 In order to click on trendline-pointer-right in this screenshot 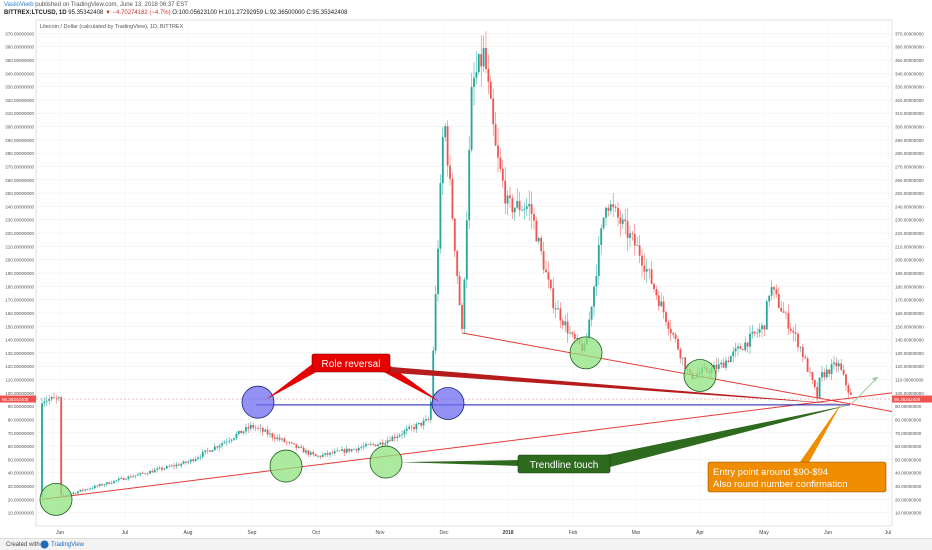, I will do `click(725, 436)`.